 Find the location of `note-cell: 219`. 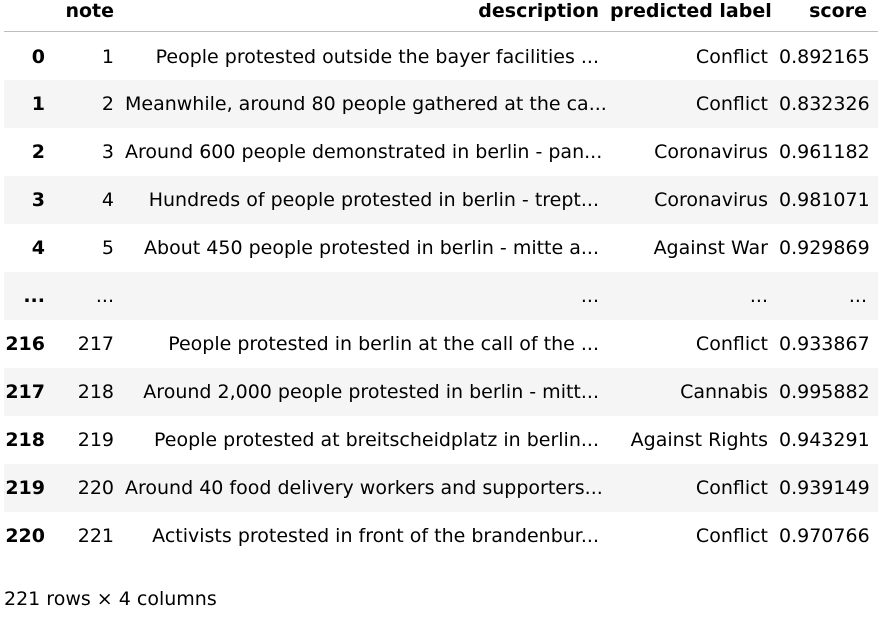

note-cell: 219 is located at coordinates (95, 439).